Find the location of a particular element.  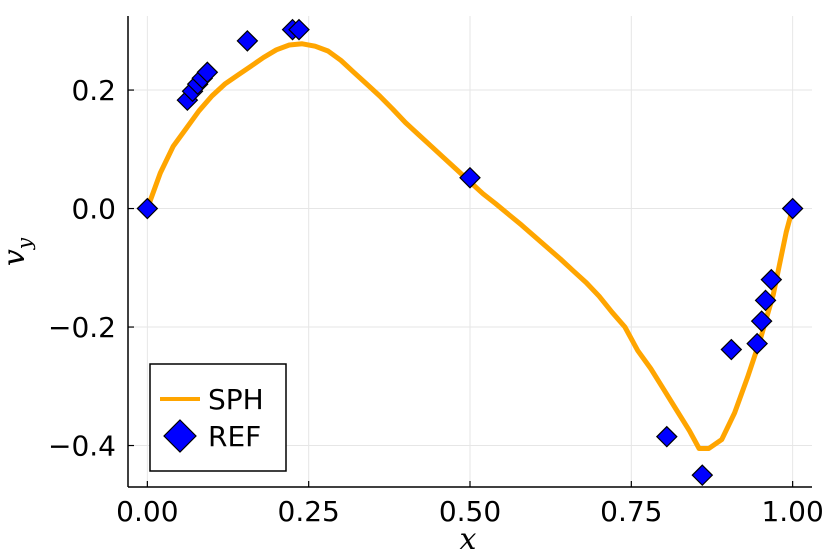

x-tick-label: 0.00 is located at coordinates (147, 511).